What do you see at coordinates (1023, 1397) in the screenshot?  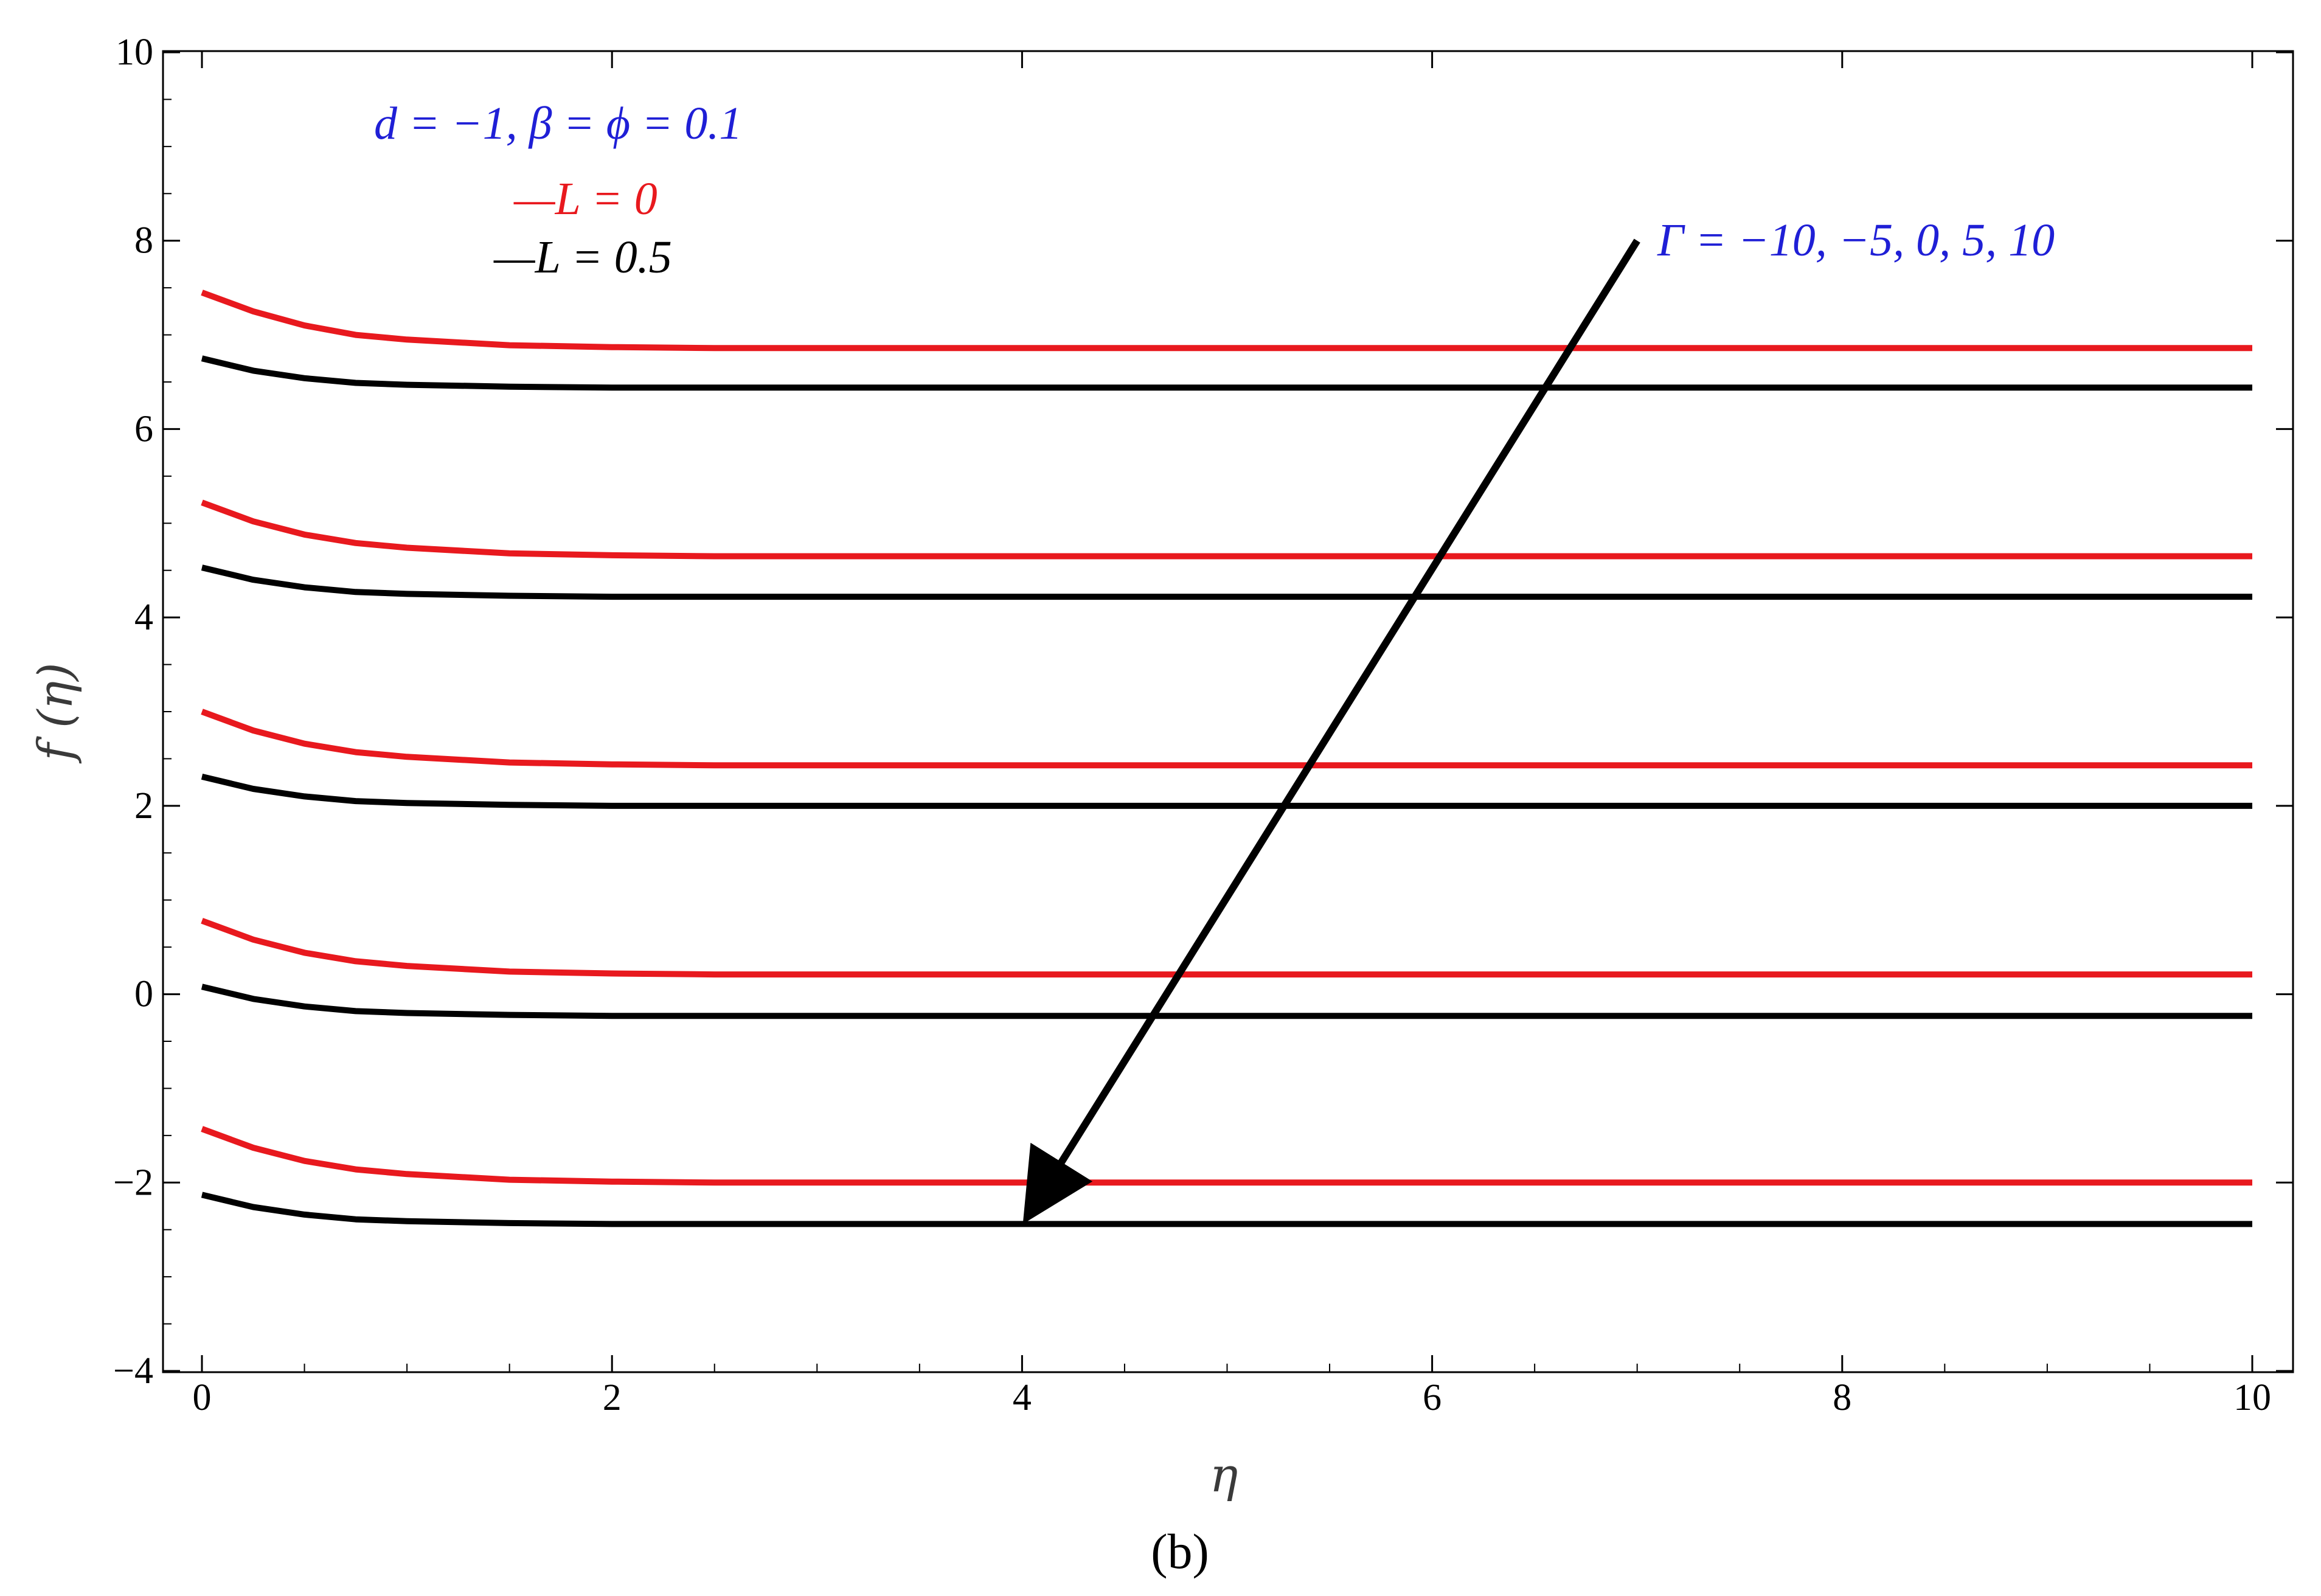 I see `x-tick-label: 4` at bounding box center [1023, 1397].